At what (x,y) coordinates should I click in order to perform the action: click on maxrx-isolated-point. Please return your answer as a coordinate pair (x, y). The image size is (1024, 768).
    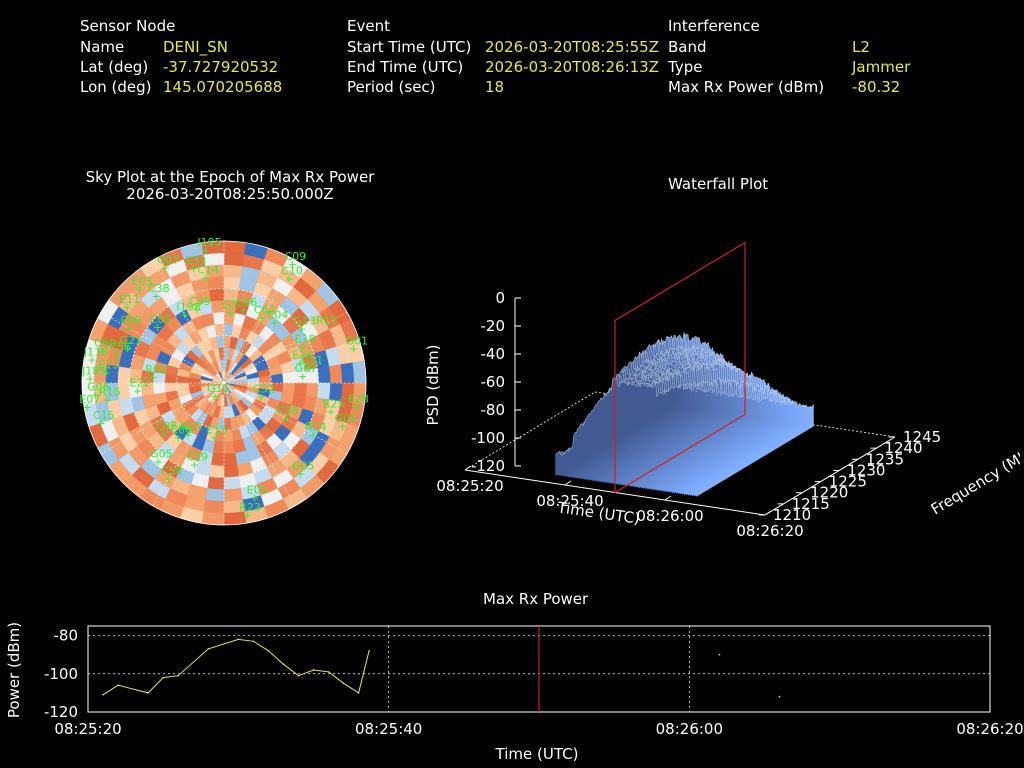
    Looking at the image, I should click on (779, 696).